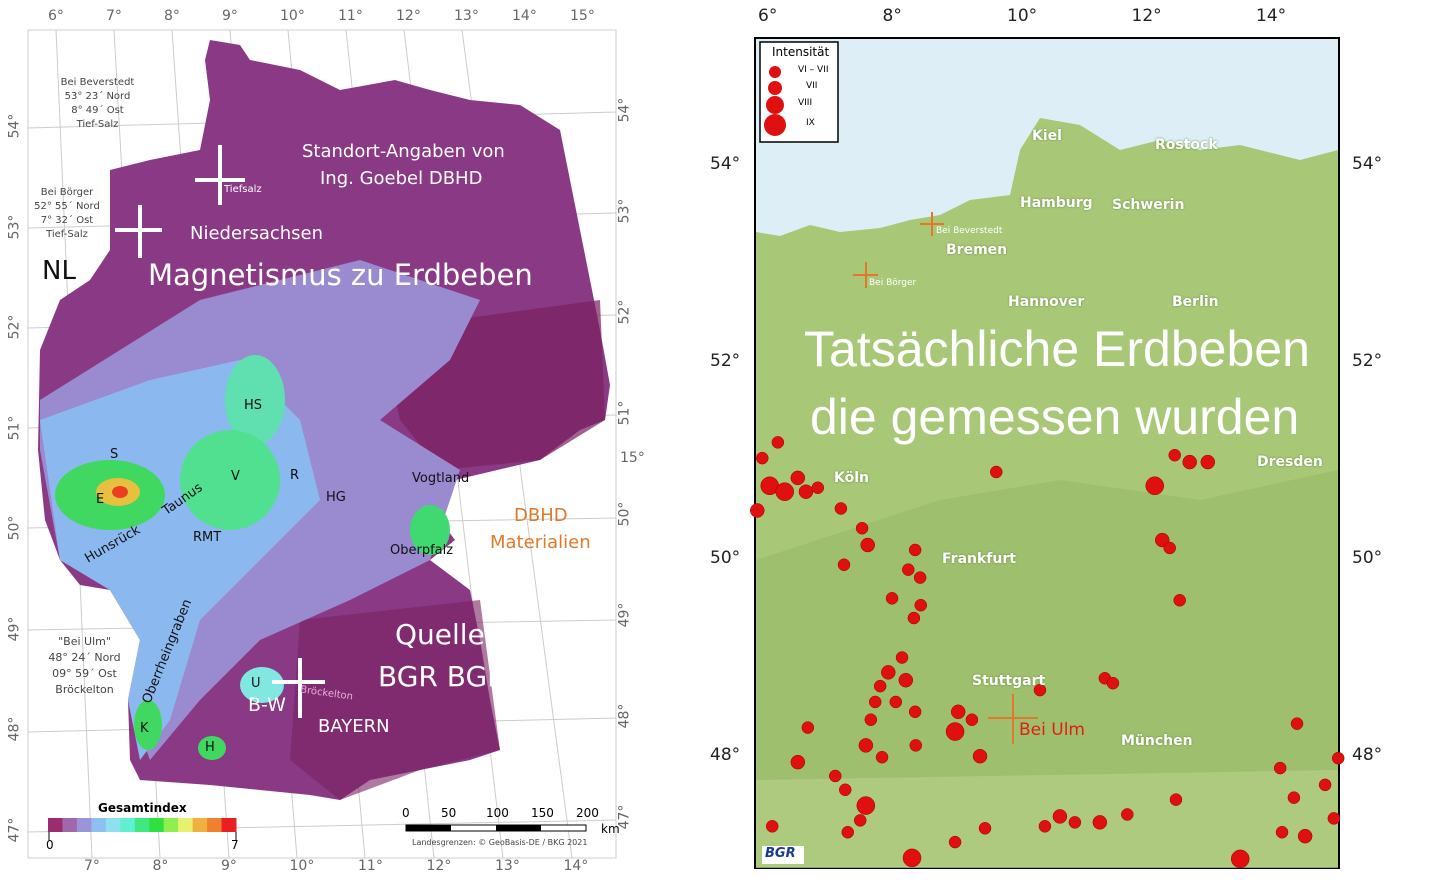 The image size is (1437, 886). I want to click on scale-tick: 150, so click(542, 813).